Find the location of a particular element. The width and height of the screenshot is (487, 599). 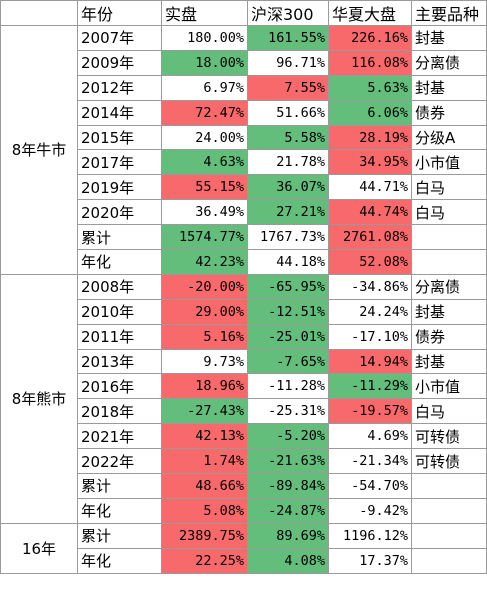

hs300-return-cell: 21.78% is located at coordinates (288, 162).